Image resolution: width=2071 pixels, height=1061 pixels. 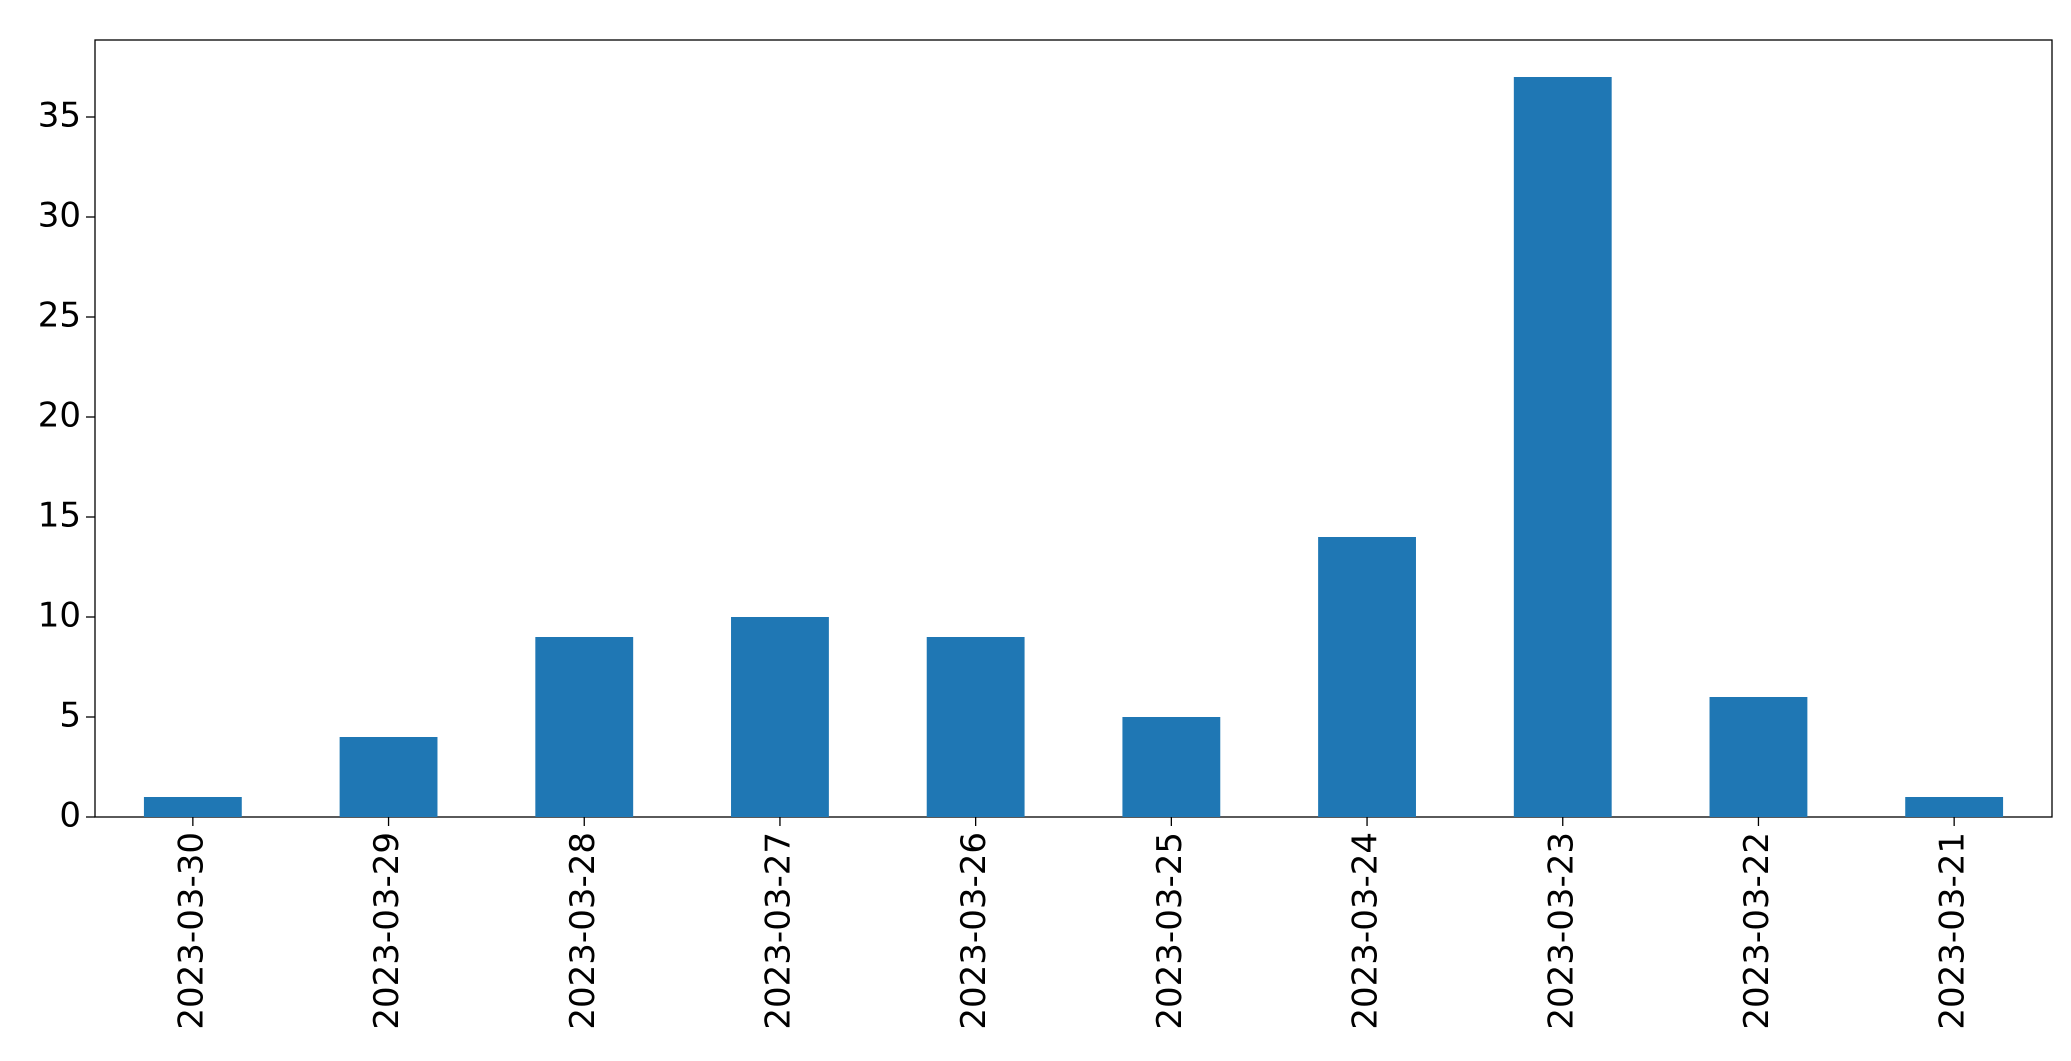 I want to click on y-tick-label: 15, so click(x=59, y=516).